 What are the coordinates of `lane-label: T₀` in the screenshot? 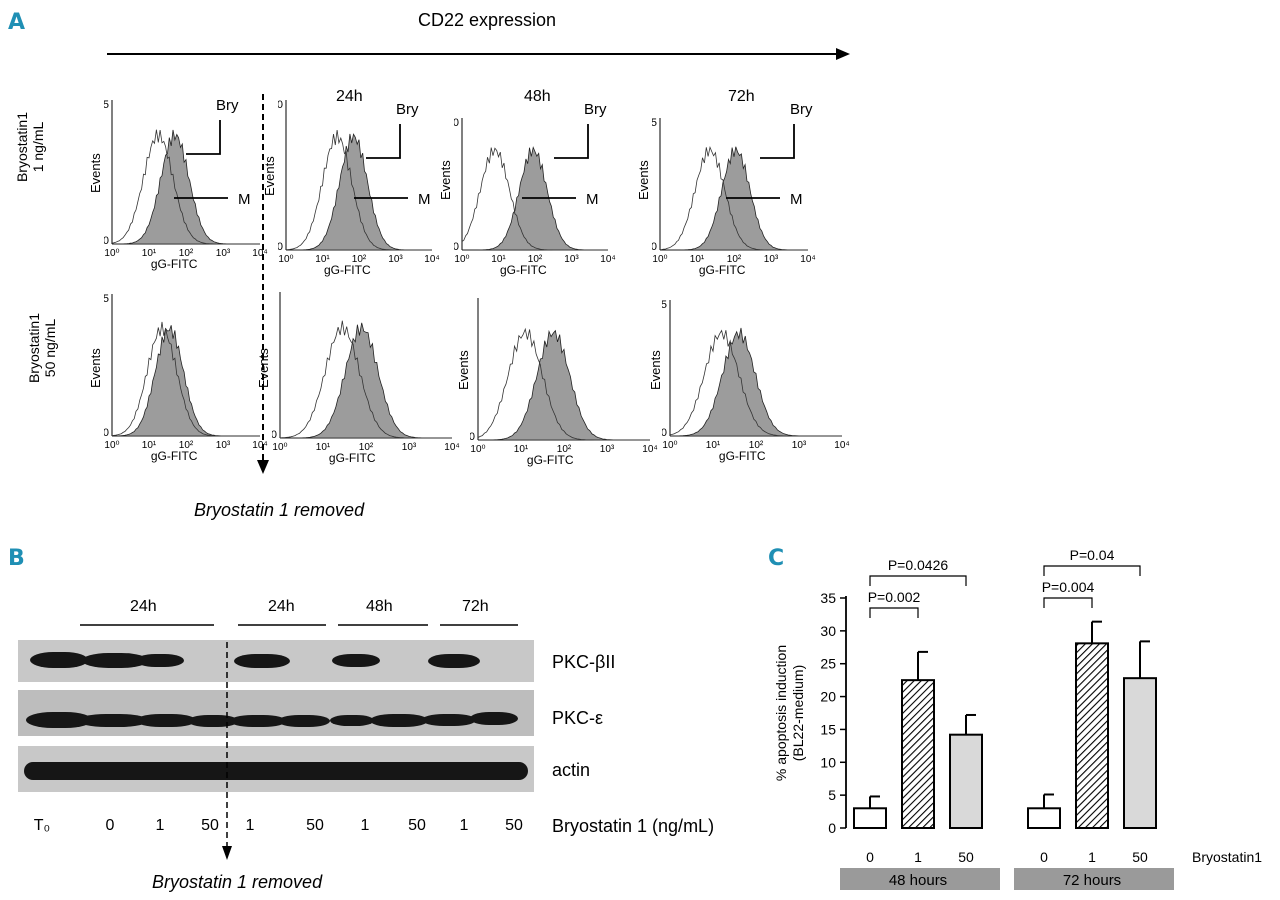 It's located at (42, 825).